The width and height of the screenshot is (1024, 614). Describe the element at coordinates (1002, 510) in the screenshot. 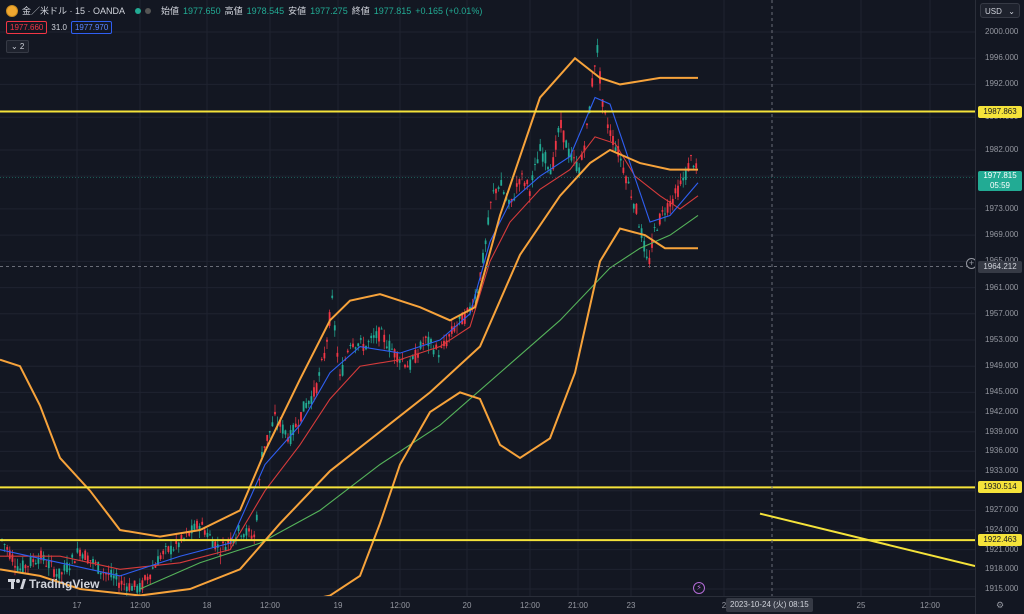

I see `price-tick-label: 1927.000` at that location.